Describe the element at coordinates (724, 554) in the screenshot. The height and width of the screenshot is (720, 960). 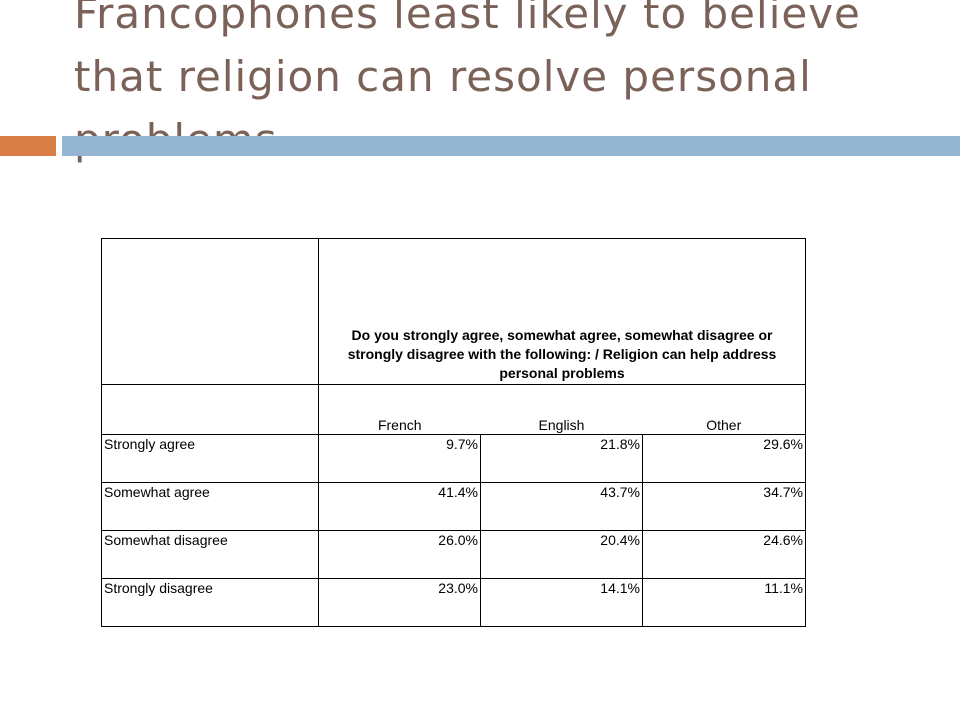
I see `cell-value: 24.6%` at that location.